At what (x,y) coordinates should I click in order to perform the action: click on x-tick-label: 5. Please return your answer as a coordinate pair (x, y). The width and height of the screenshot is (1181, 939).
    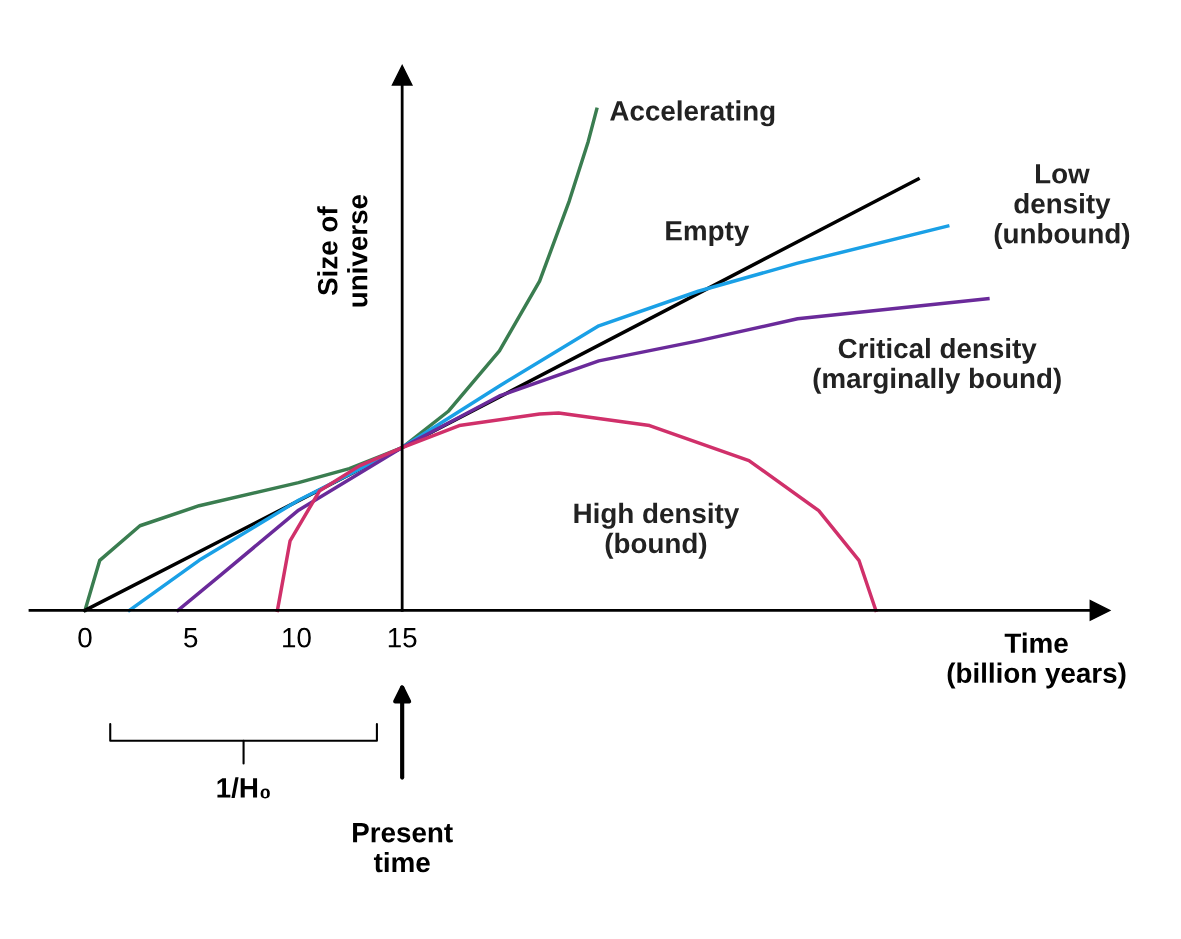
    Looking at the image, I should click on (191, 638).